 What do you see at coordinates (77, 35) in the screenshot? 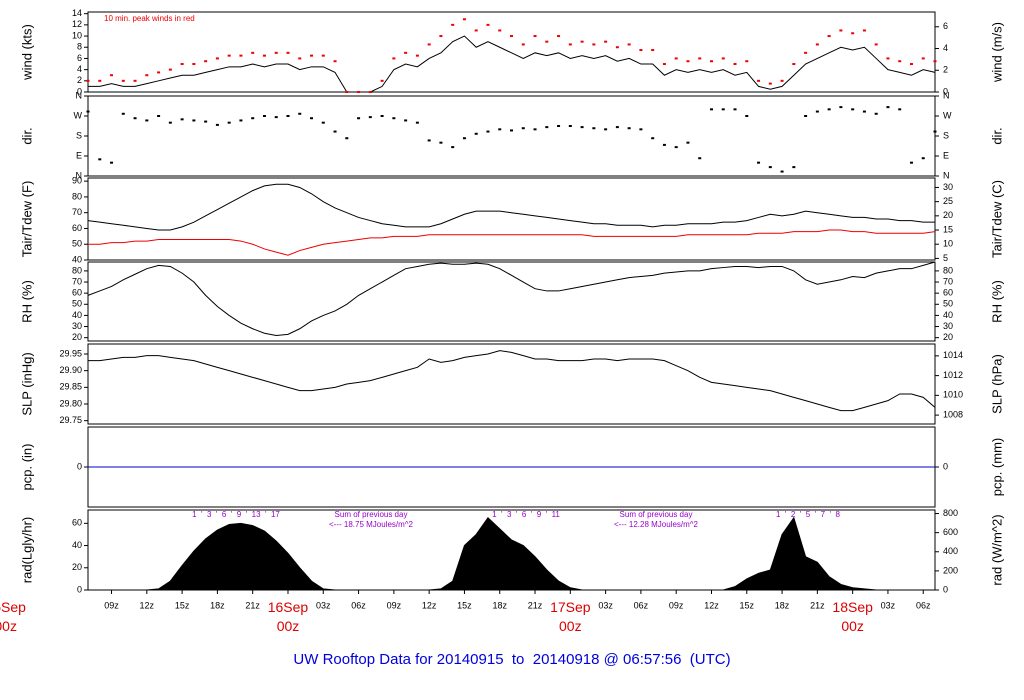
I see `y-tick-label: 10` at bounding box center [77, 35].